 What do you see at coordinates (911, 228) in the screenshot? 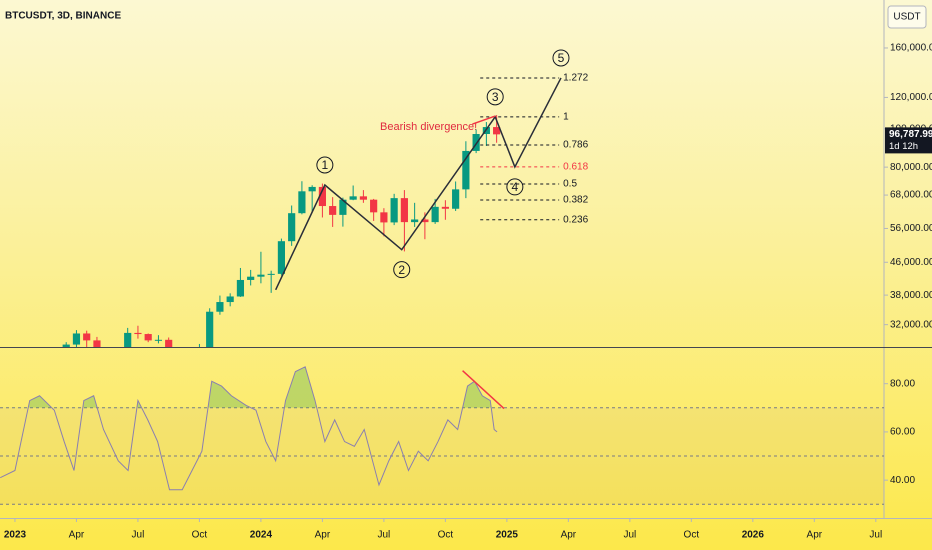
I see `y-tick-label: 56,000.00` at bounding box center [911, 228].